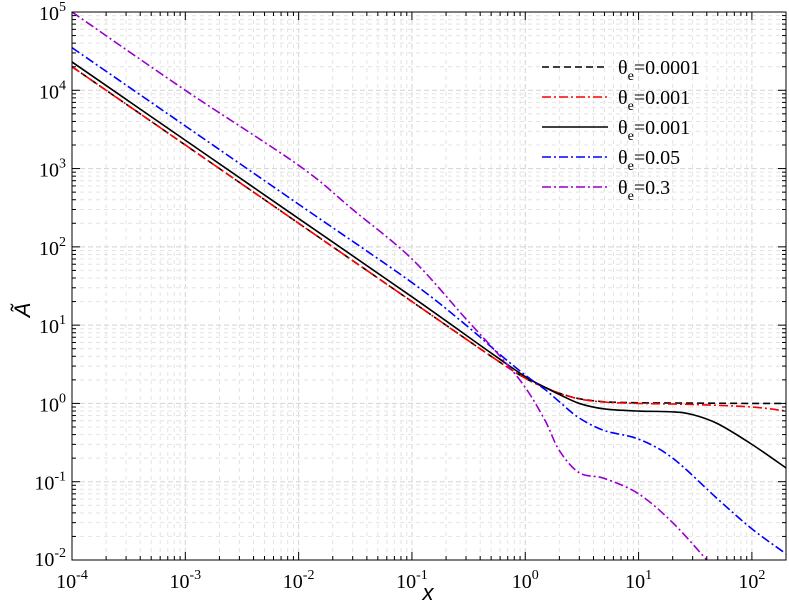 This screenshot has height=605, width=789. Describe the element at coordinates (52, 90) in the screenshot. I see `y-tick-label: 10⁴` at that location.